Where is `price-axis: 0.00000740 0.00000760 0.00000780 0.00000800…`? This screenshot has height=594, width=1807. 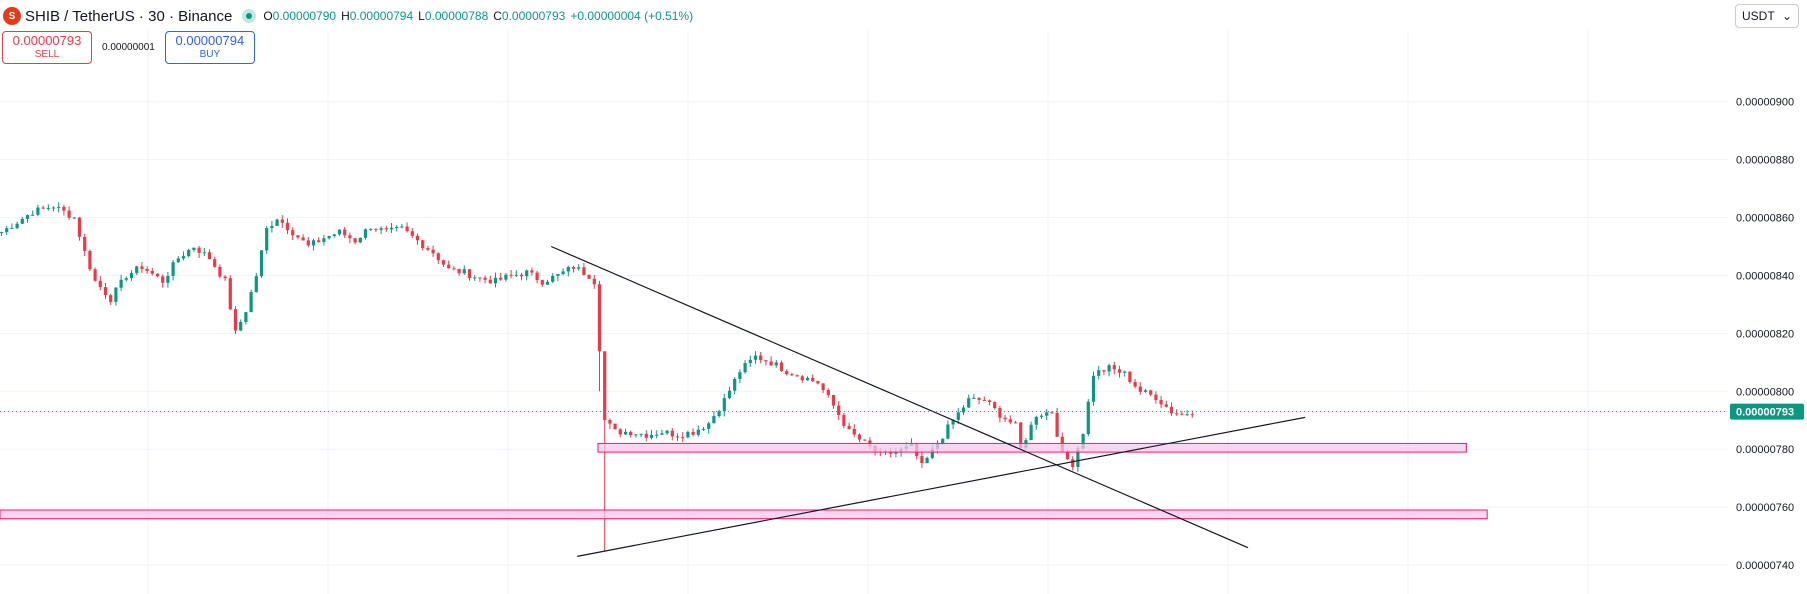
price-axis: 0.00000740 0.00000760 0.00000780 0.00000800… is located at coordinates (1767, 297).